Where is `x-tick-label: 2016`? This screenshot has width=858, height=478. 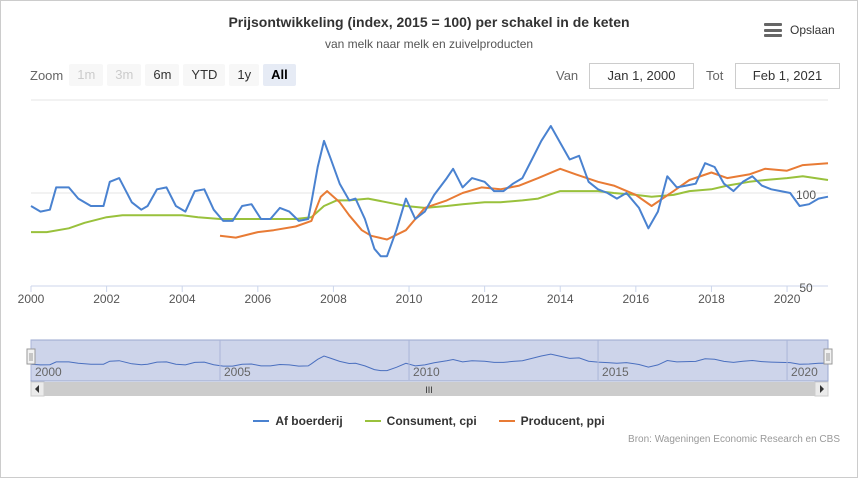 x-tick-label: 2016 is located at coordinates (635, 299).